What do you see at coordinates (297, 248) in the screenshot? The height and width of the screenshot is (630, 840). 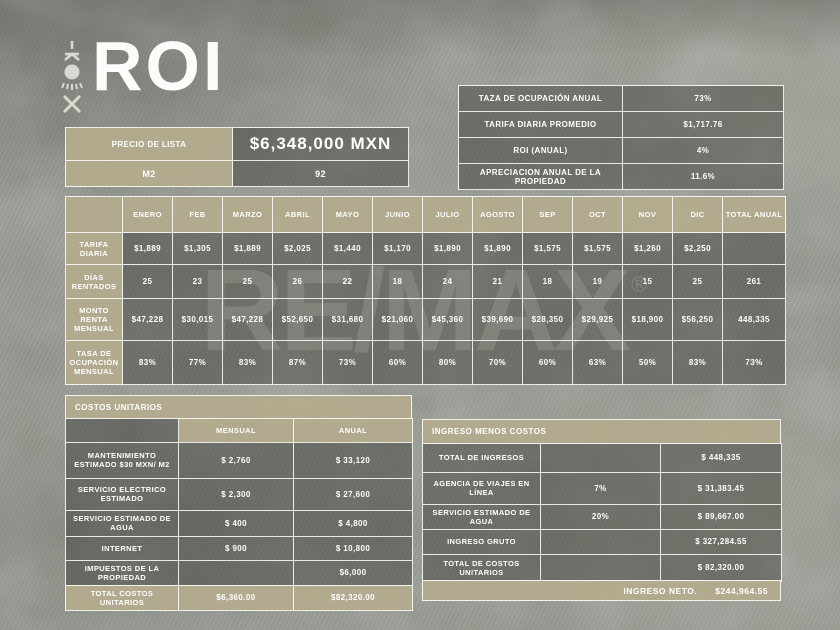 I see `monthly-value: $2,025` at bounding box center [297, 248].